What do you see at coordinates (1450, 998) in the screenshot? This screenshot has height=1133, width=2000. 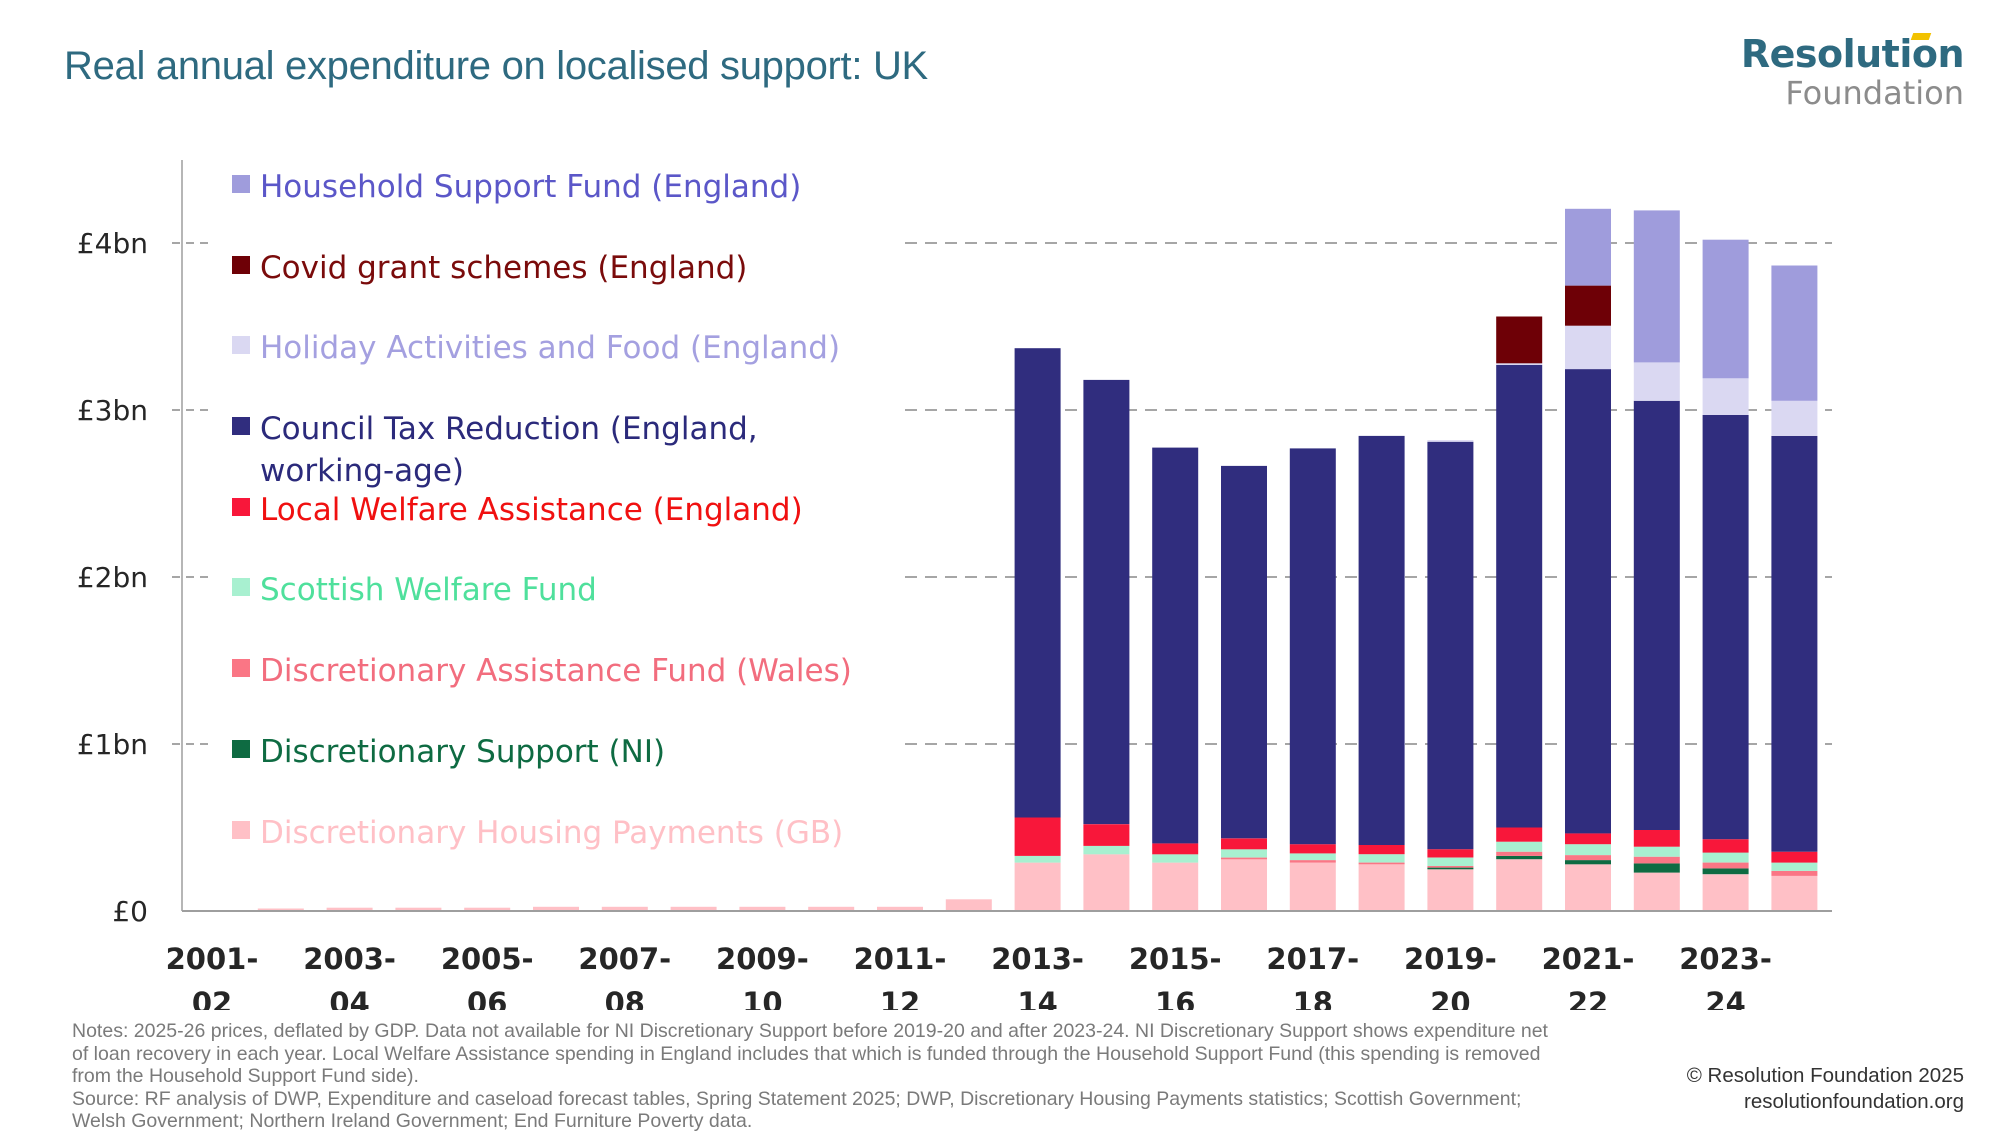 I see `x-tick-label: 20` at bounding box center [1450, 998].